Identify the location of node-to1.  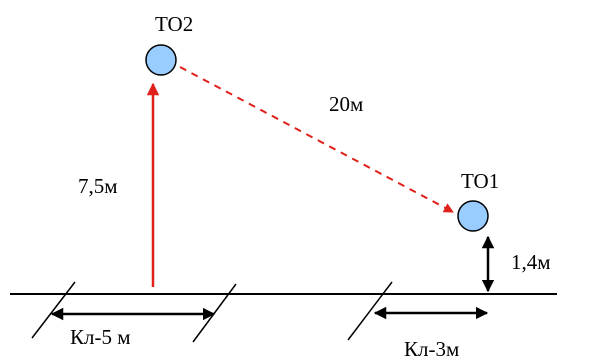
(473, 216).